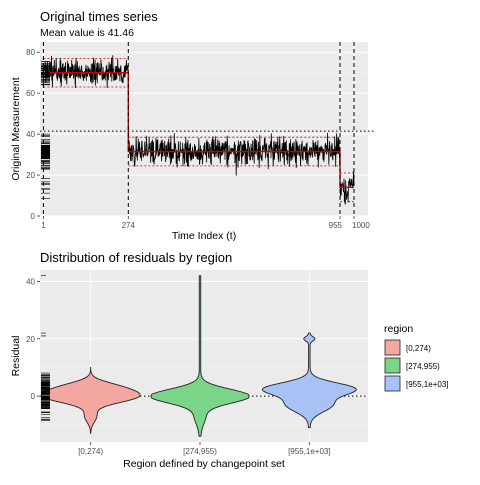 This screenshot has height=485, width=480. I want to click on top-y-tick-label: 20, so click(30, 175).